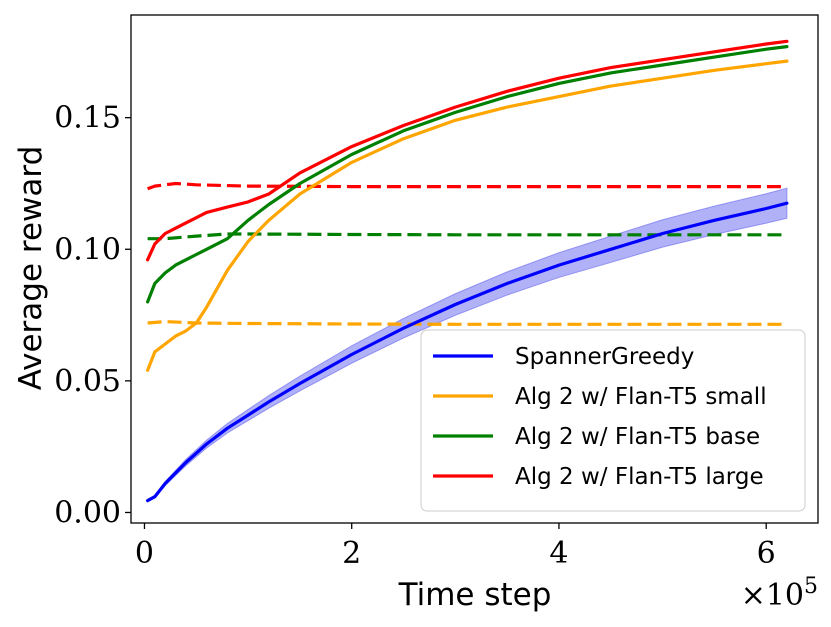  I want to click on legend-label: Alg 2 w/ Flan-T5 base, so click(637, 437).